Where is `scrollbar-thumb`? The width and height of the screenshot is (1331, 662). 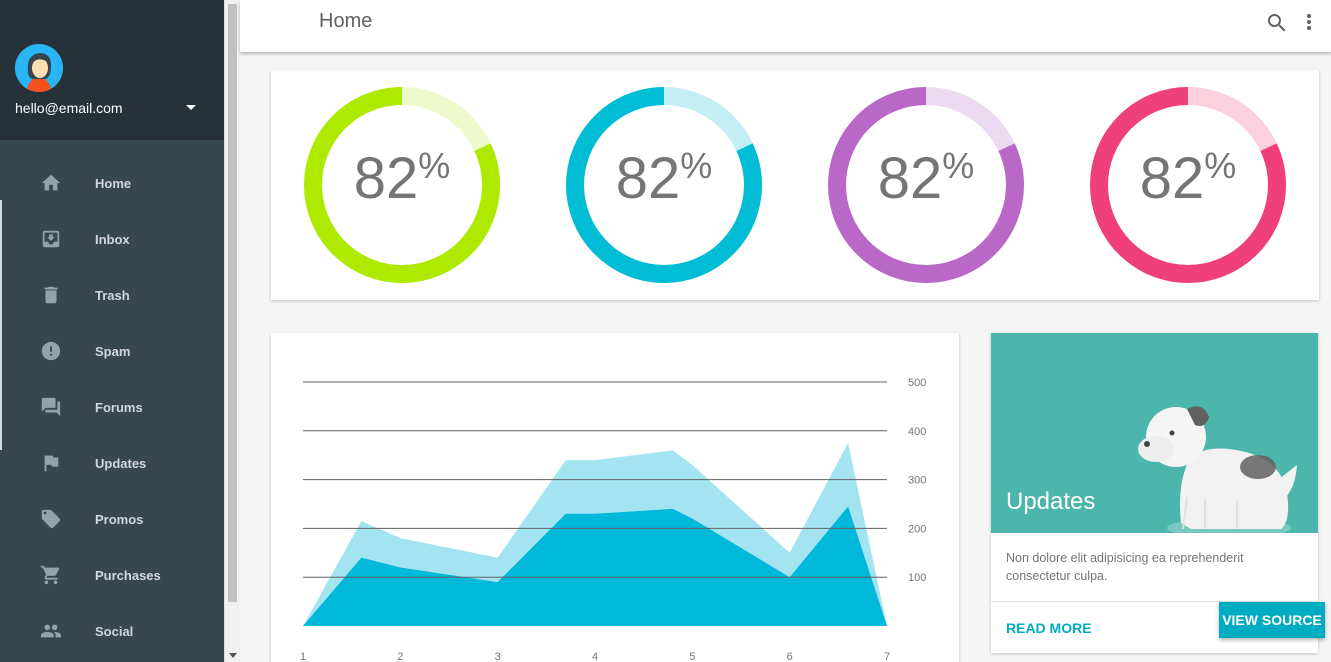
scrollbar-thumb is located at coordinates (232, 303).